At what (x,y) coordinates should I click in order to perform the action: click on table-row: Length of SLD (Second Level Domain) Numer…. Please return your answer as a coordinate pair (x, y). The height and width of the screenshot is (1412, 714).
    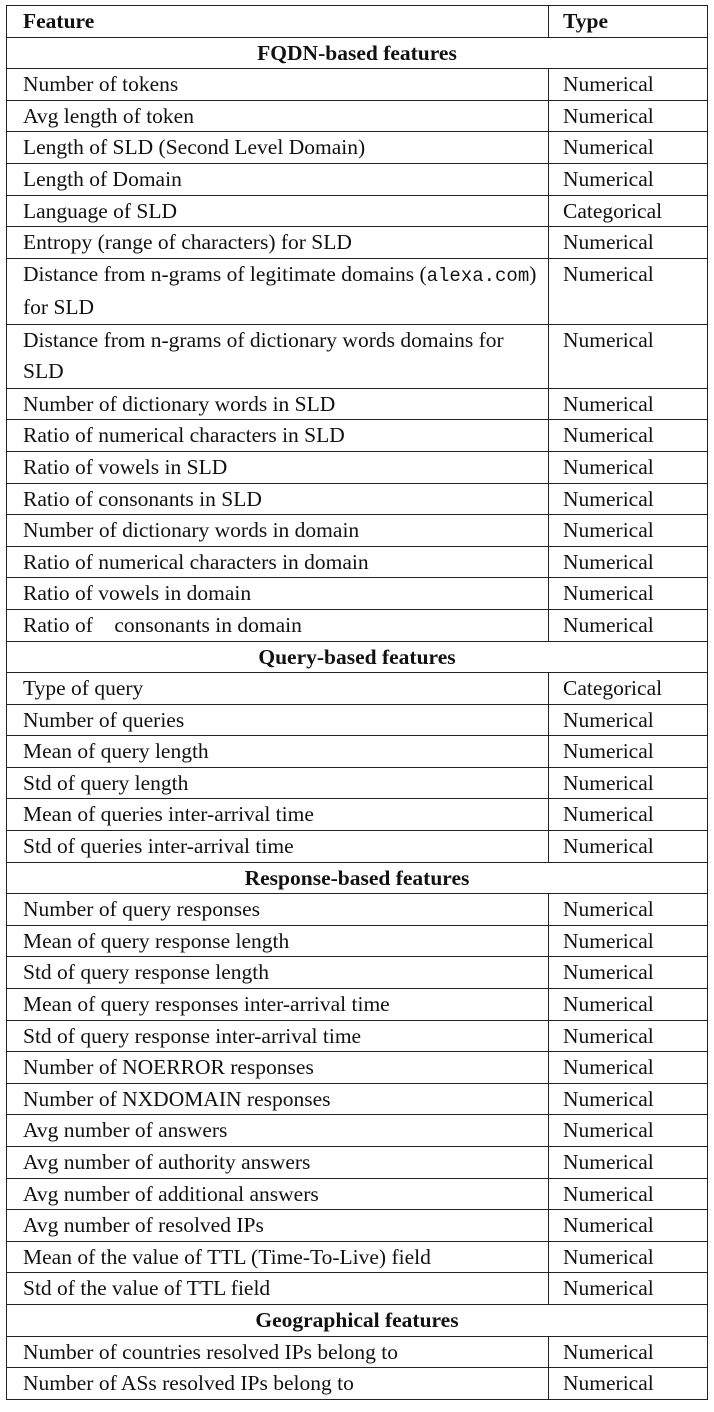
    Looking at the image, I should click on (357, 147).